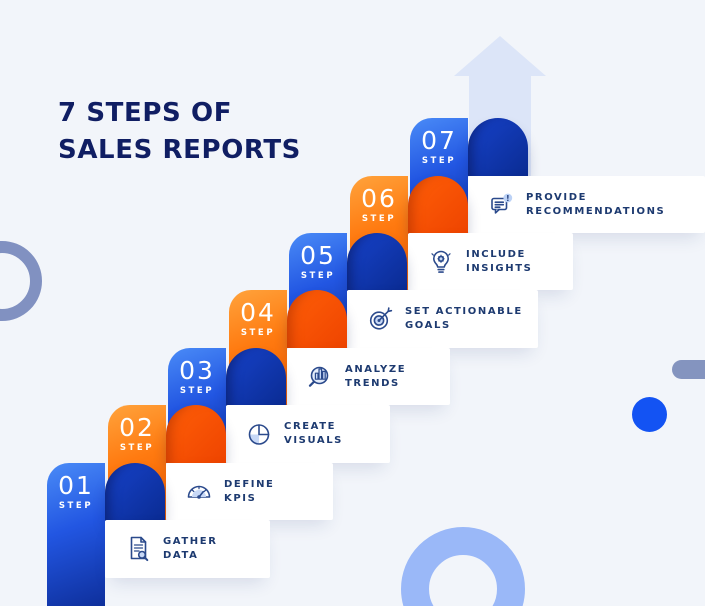 Image resolution: width=705 pixels, height=606 pixels. Describe the element at coordinates (196, 434) in the screenshot. I see `step-2-dome` at that location.